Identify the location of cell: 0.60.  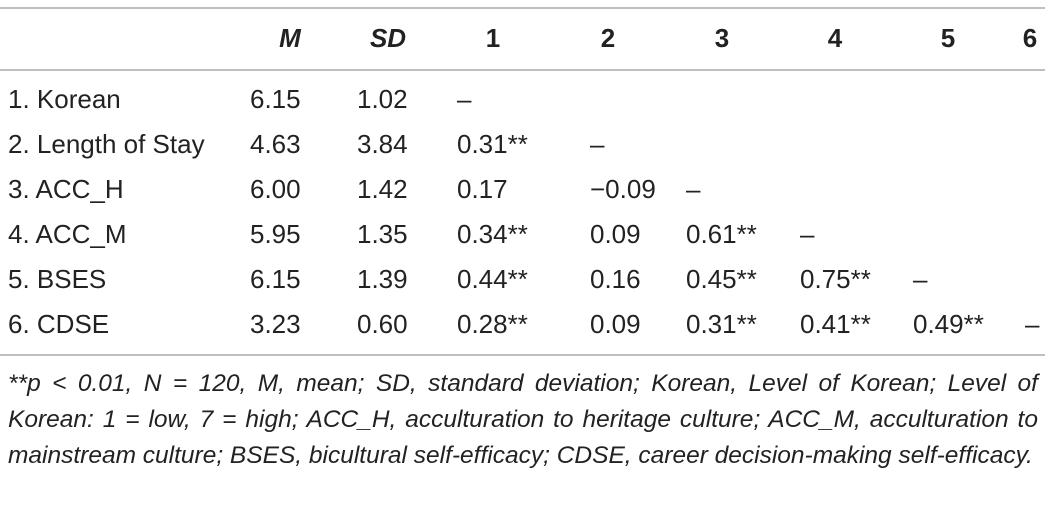
(382, 324).